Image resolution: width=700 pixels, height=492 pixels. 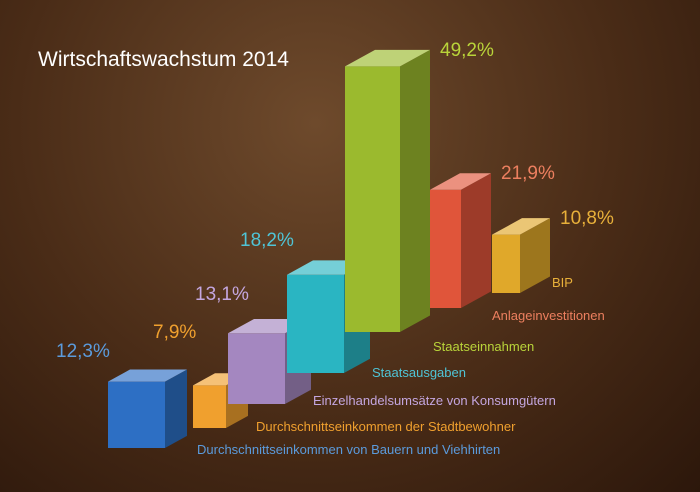 I want to click on value-label: 10,8%, so click(x=587, y=218).